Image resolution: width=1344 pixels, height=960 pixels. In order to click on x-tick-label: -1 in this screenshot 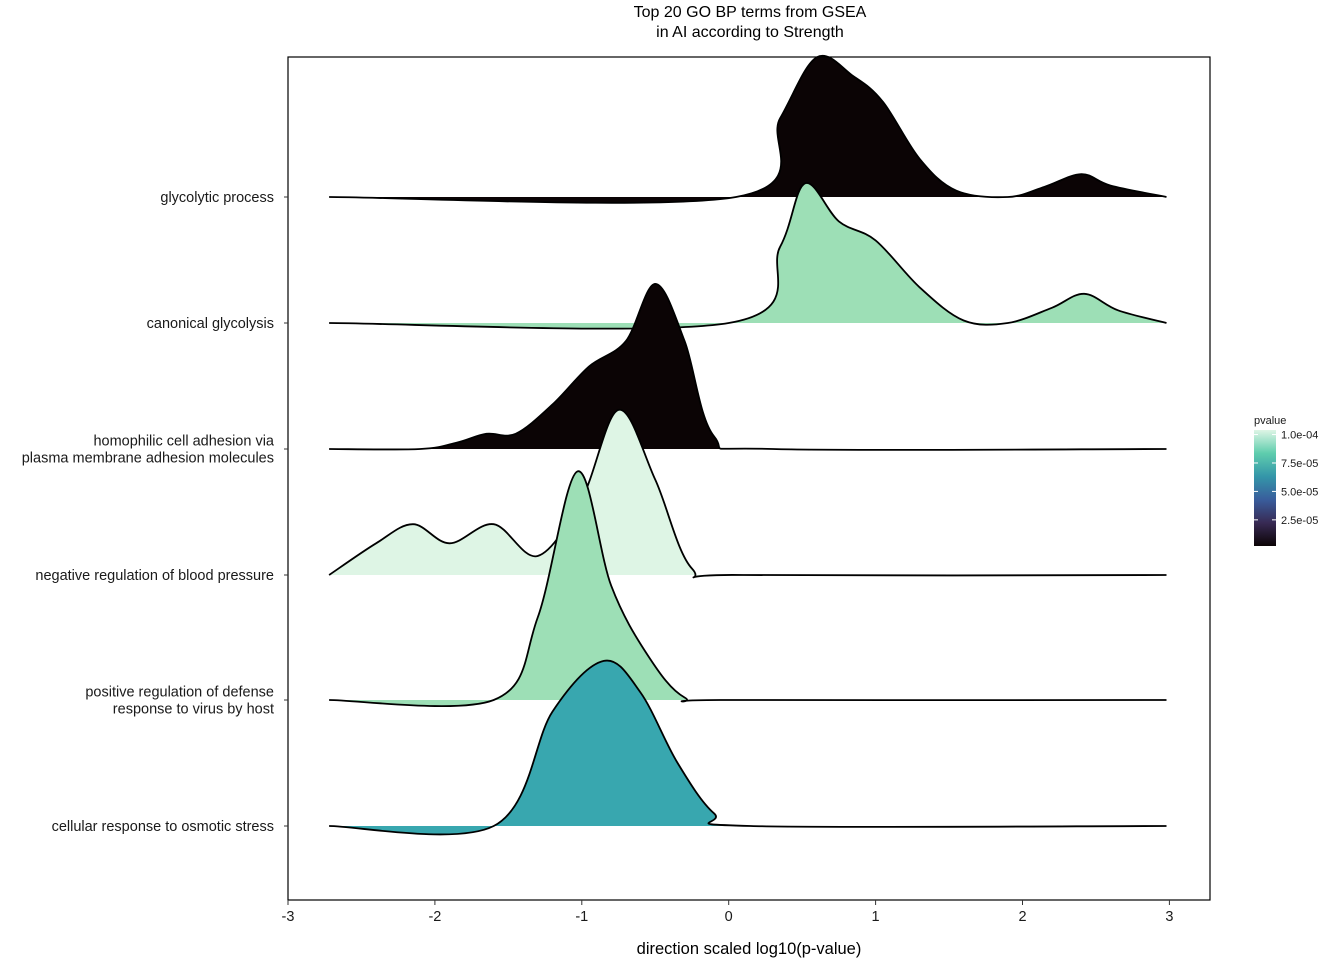, I will do `click(581, 917)`.